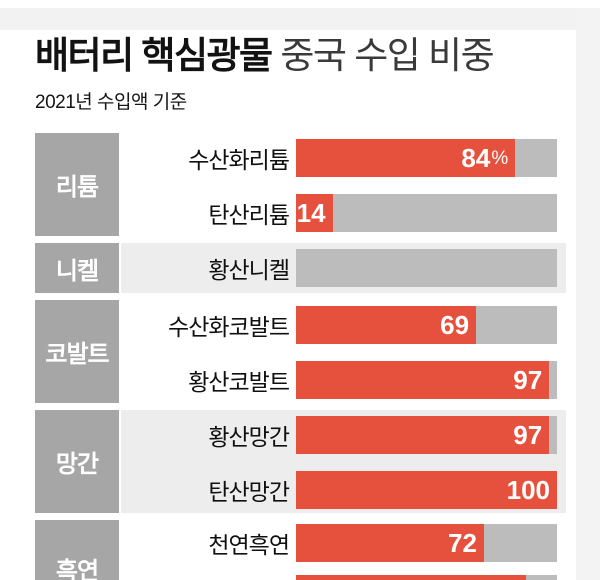  I want to click on header: 배터리 핵심광물 중국 수입 비중 2021년 수입액 기준, so click(317, 74).